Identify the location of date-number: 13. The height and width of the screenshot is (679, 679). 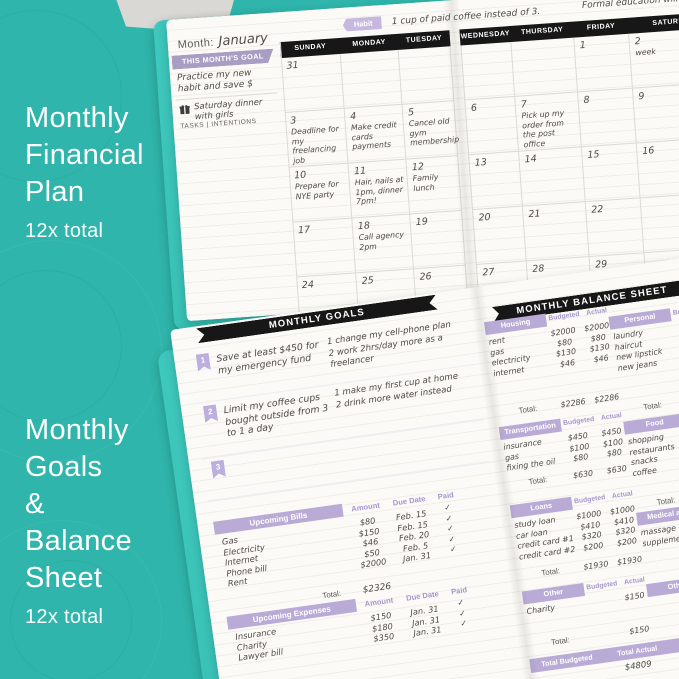
(481, 162).